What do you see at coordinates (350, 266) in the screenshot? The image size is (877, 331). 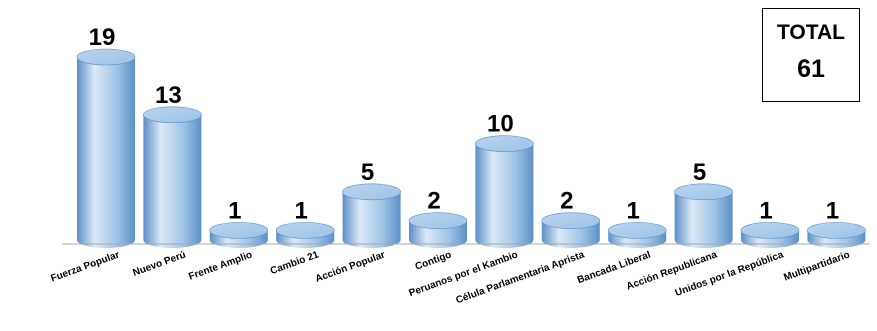 I see `x-tick-label-4: Acción Popular` at bounding box center [350, 266].